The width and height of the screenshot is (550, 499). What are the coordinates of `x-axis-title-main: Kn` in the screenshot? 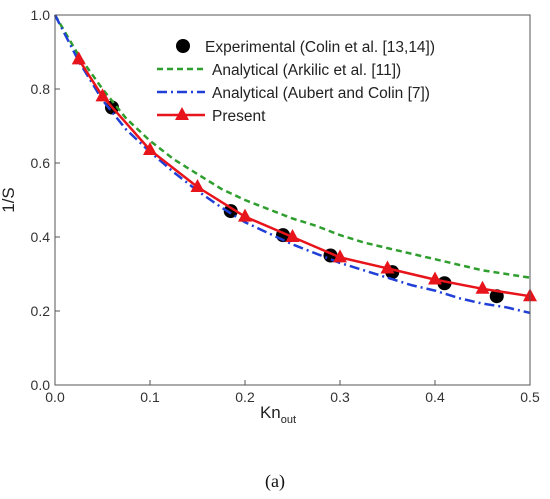 It's located at (270, 412).